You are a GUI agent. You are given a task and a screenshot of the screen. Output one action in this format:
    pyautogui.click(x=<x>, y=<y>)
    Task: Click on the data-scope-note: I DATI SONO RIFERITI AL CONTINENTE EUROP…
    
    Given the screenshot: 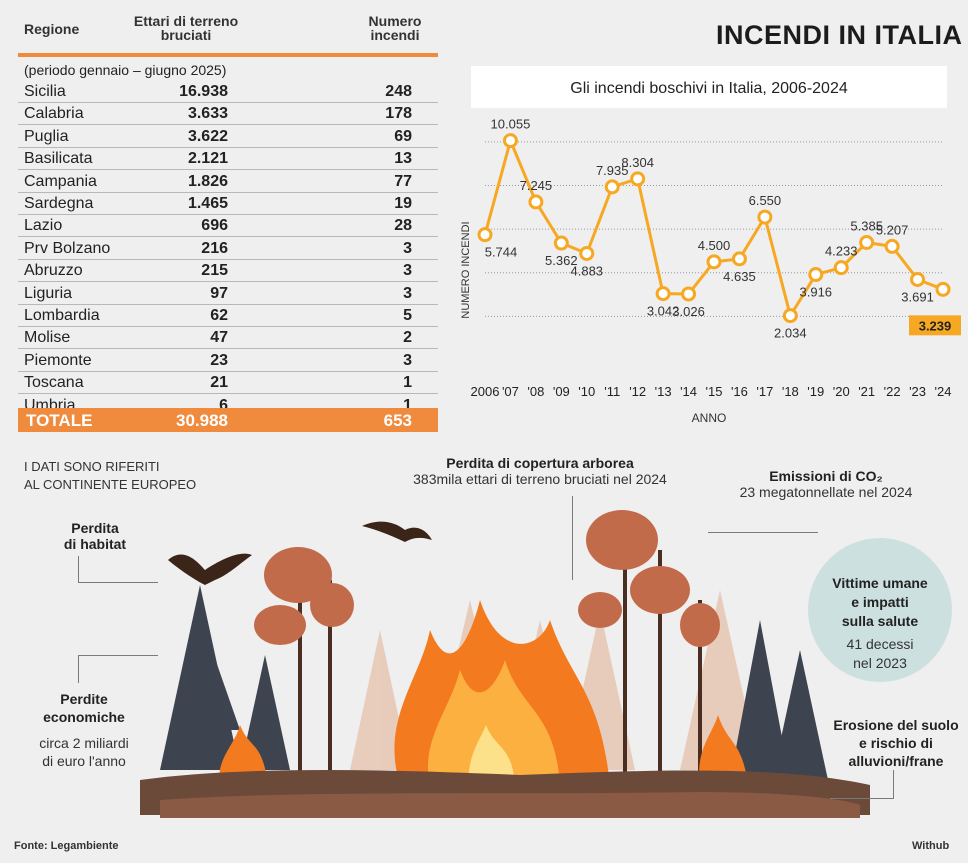 What is the action you would take?
    pyautogui.click(x=110, y=476)
    